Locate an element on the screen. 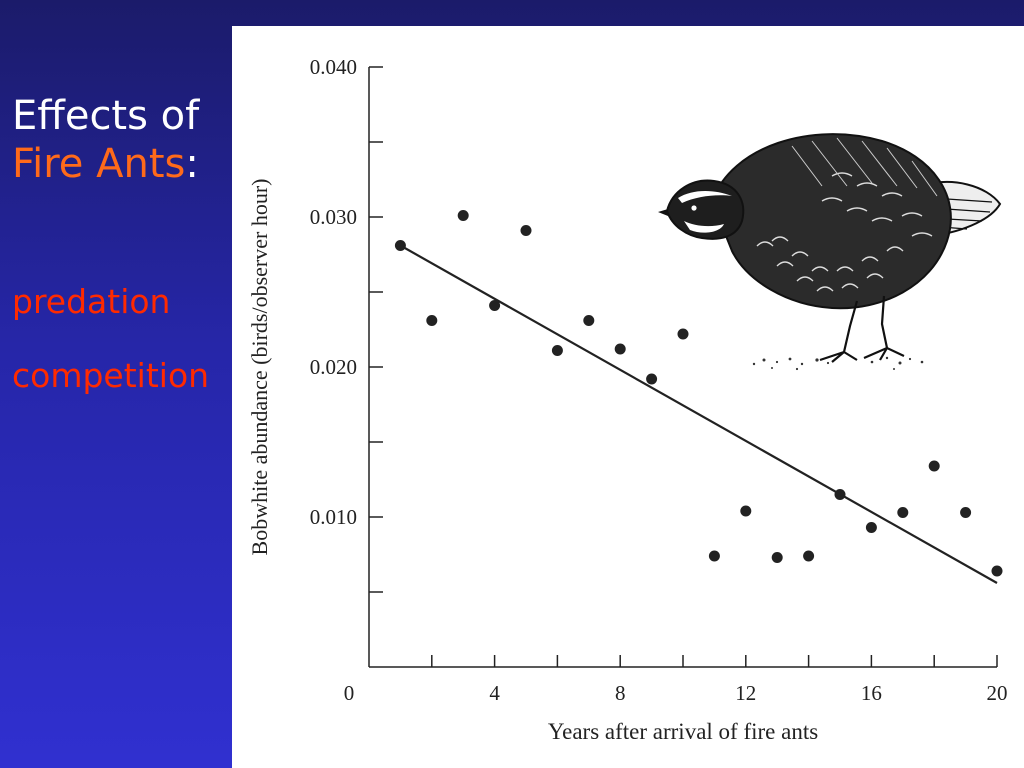  slide-title-text: Effects of is located at coordinates (106, 116).